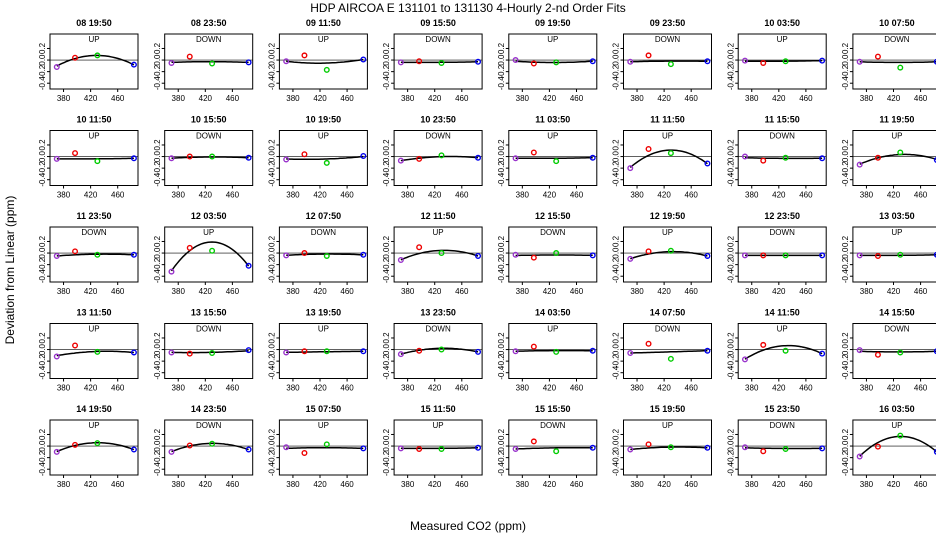  What do you see at coordinates (432, 157) in the screenshot?
I see `panel: 10 23:50 DOWN -0.4-0.20.00.2 380 420 460` at bounding box center [432, 157].